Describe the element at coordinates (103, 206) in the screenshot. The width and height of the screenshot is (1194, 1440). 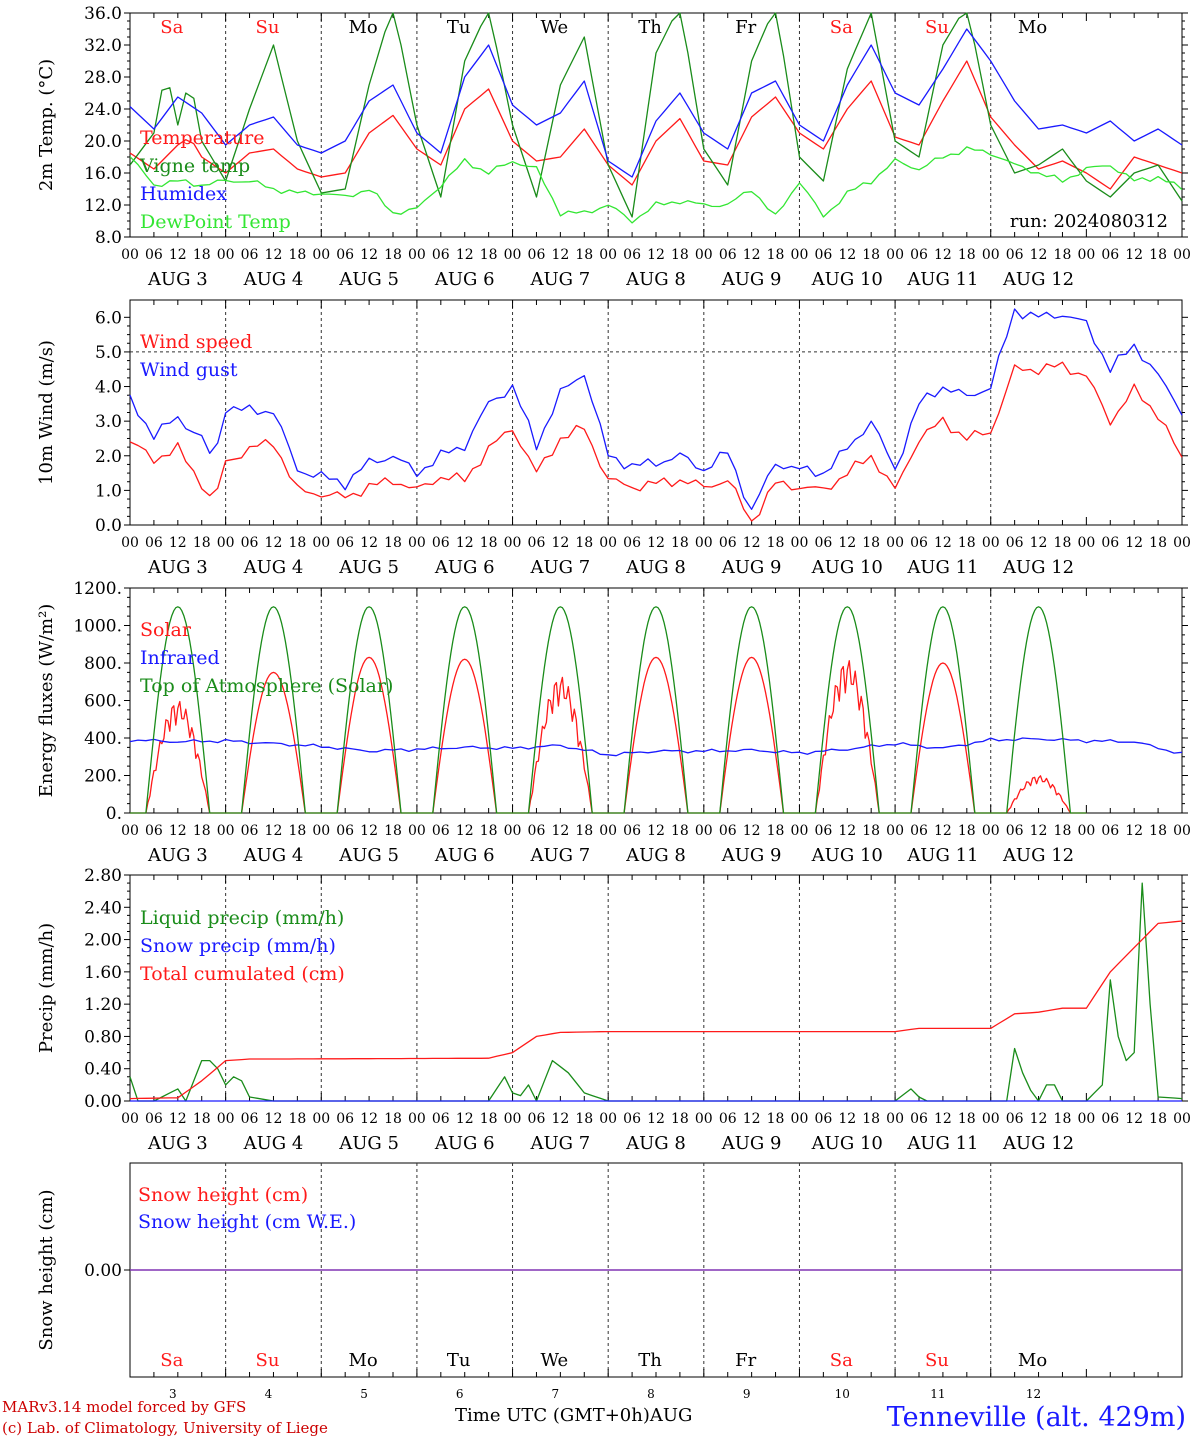
I see `y-tick-label: 12.0` at that location.